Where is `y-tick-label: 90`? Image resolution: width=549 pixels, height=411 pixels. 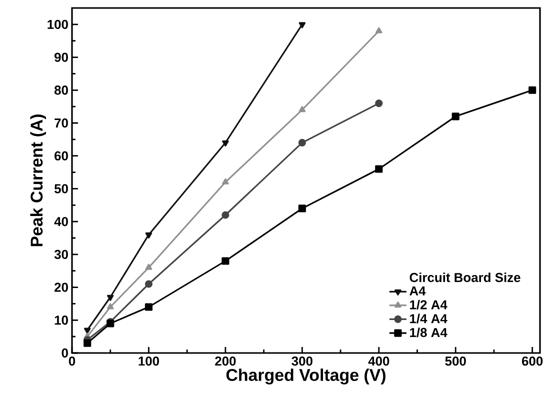 y-tick-label: 90 is located at coordinates (61, 57).